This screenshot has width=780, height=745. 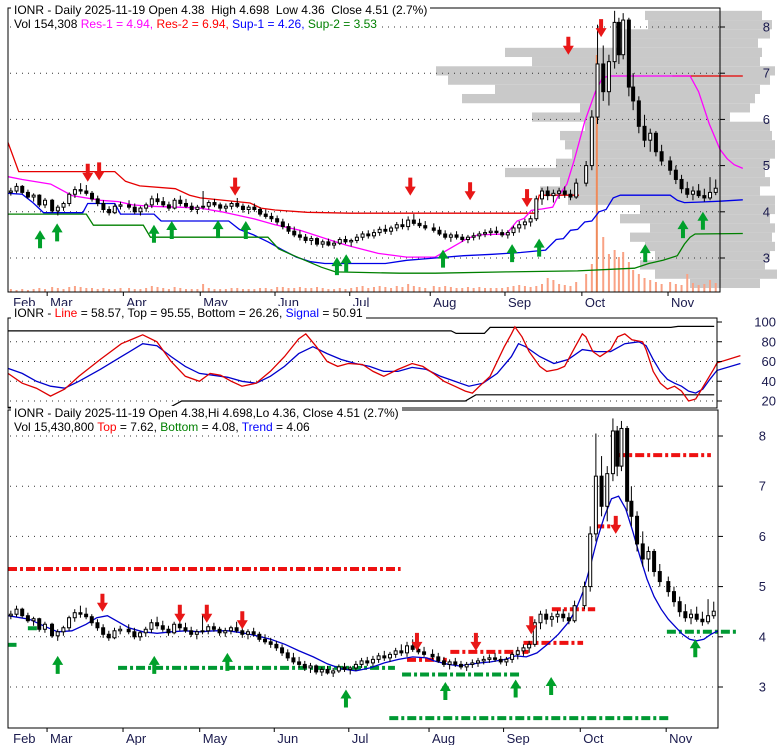 I want to click on month-label: Aug, so click(x=443, y=738).